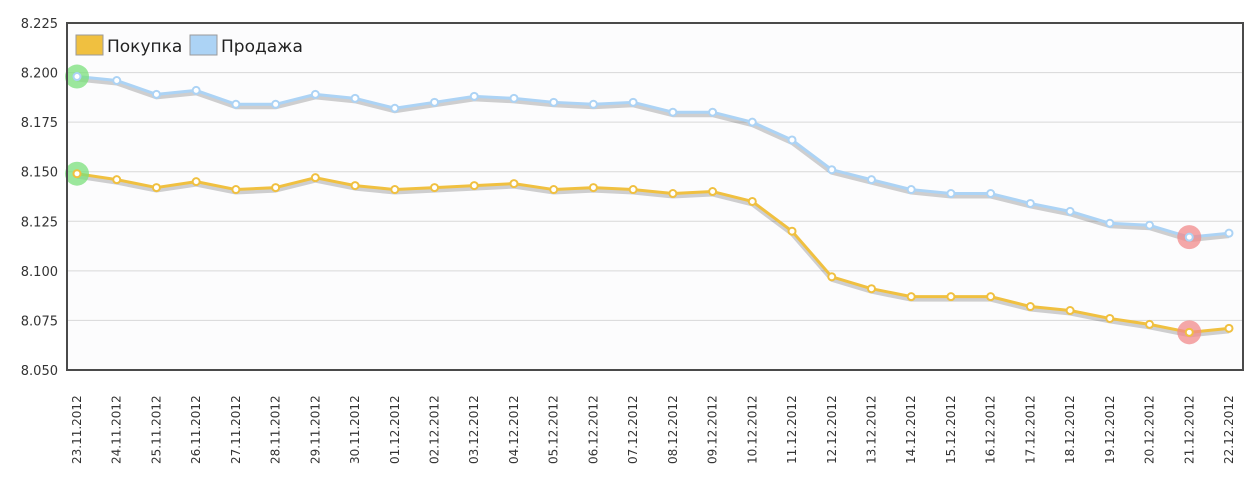 Image resolution: width=1254 pixels, height=481 pixels. I want to click on x-tick-label: 29.11.2012, so click(315, 429).